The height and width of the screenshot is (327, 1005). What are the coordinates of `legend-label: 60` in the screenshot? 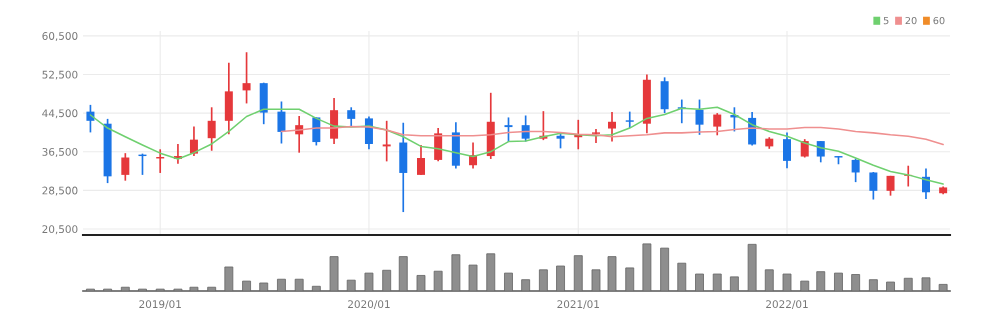 It's located at (939, 20).